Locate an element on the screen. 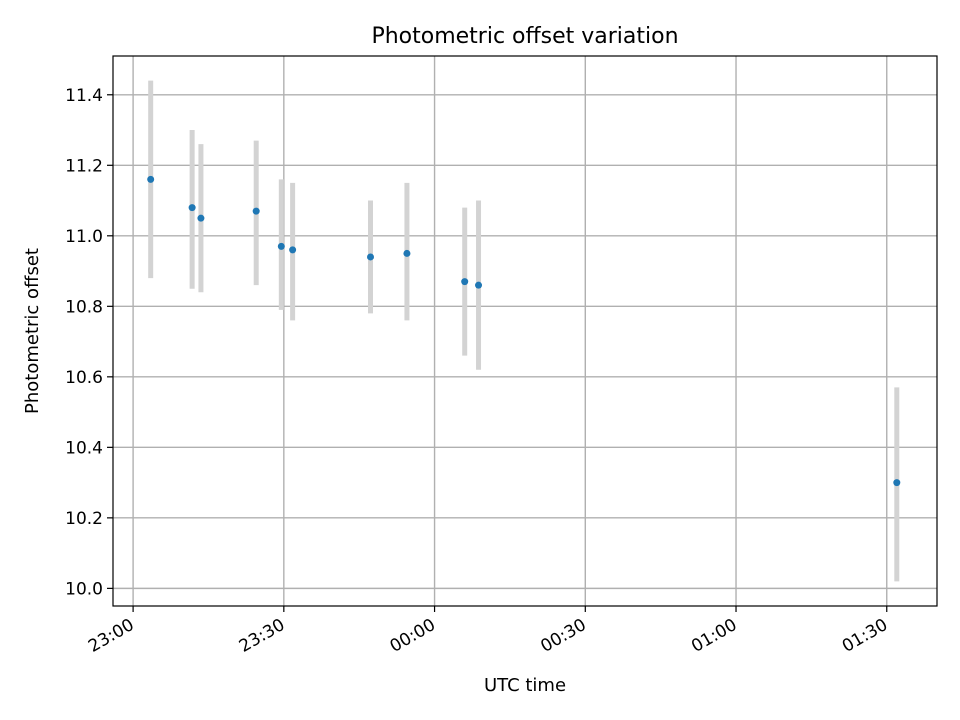 The height and width of the screenshot is (720, 960). y-axis: 10.0 10.2 10.4 10.6 10.8 11.0 11.2 11.4 is located at coordinates (89, 342).